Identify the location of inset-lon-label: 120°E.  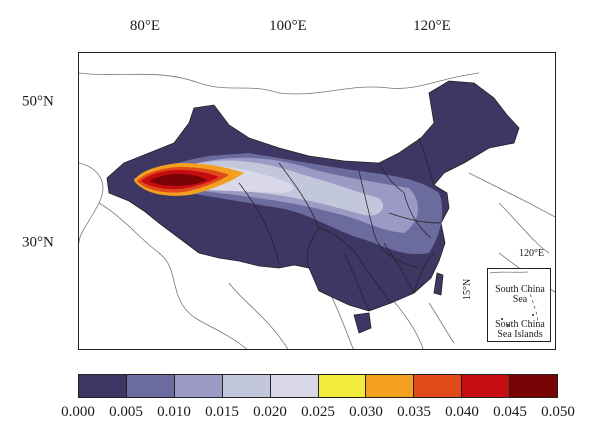
(532, 253).